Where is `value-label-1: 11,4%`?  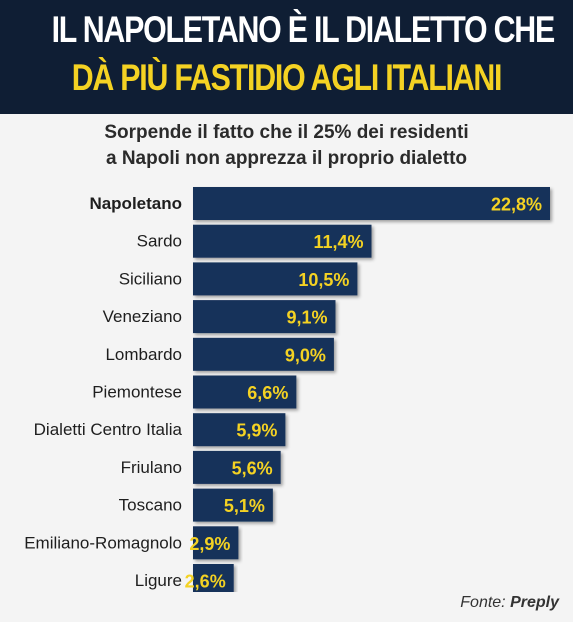
value-label-1: 11,4% is located at coordinates (338, 242).